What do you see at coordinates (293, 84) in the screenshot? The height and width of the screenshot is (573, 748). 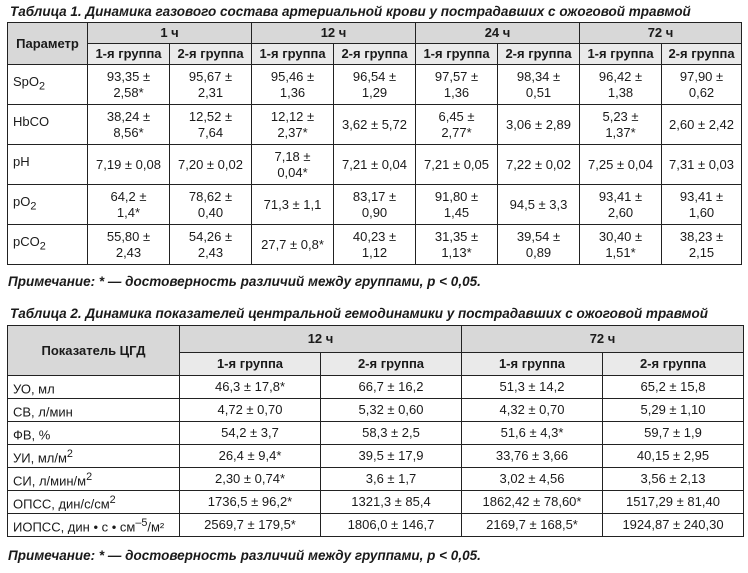 I see `table-cell: 95,46 ± 1,36` at bounding box center [293, 84].